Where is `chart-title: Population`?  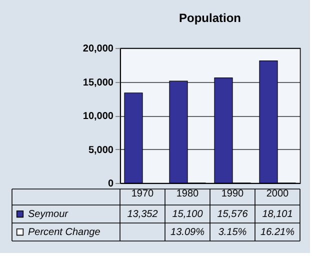
chart-title: Population is located at coordinates (210, 18).